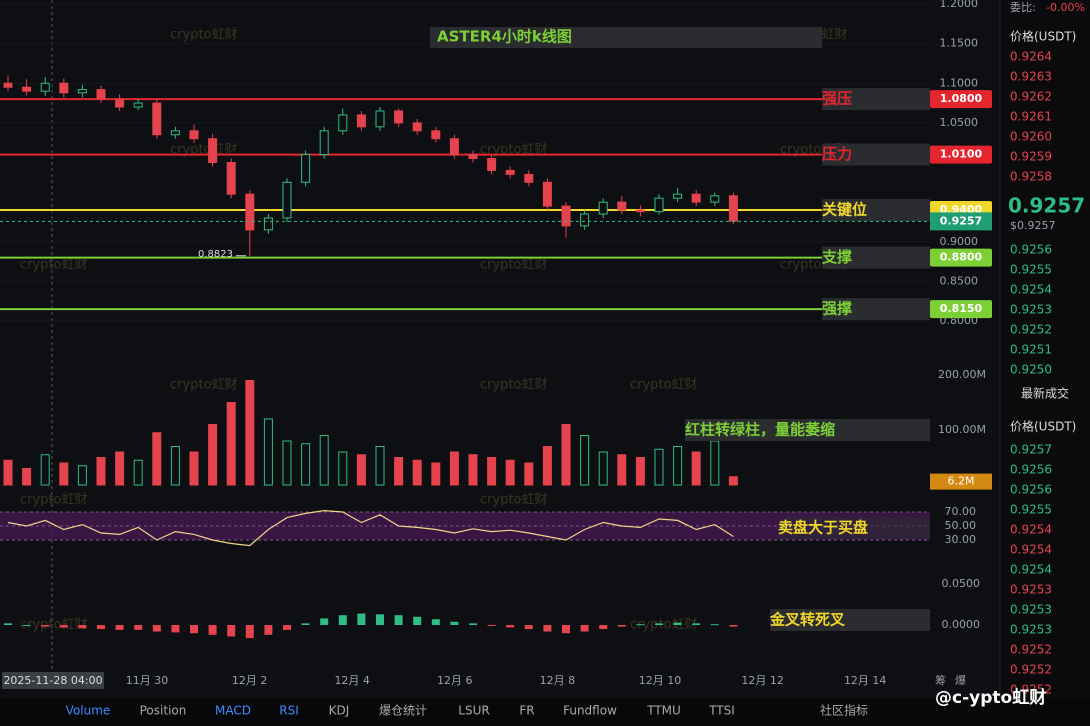 This screenshot has width=1090, height=726. Describe the element at coordinates (762, 680) in the screenshot. I see `x-tick-label: 12月 12` at that location.